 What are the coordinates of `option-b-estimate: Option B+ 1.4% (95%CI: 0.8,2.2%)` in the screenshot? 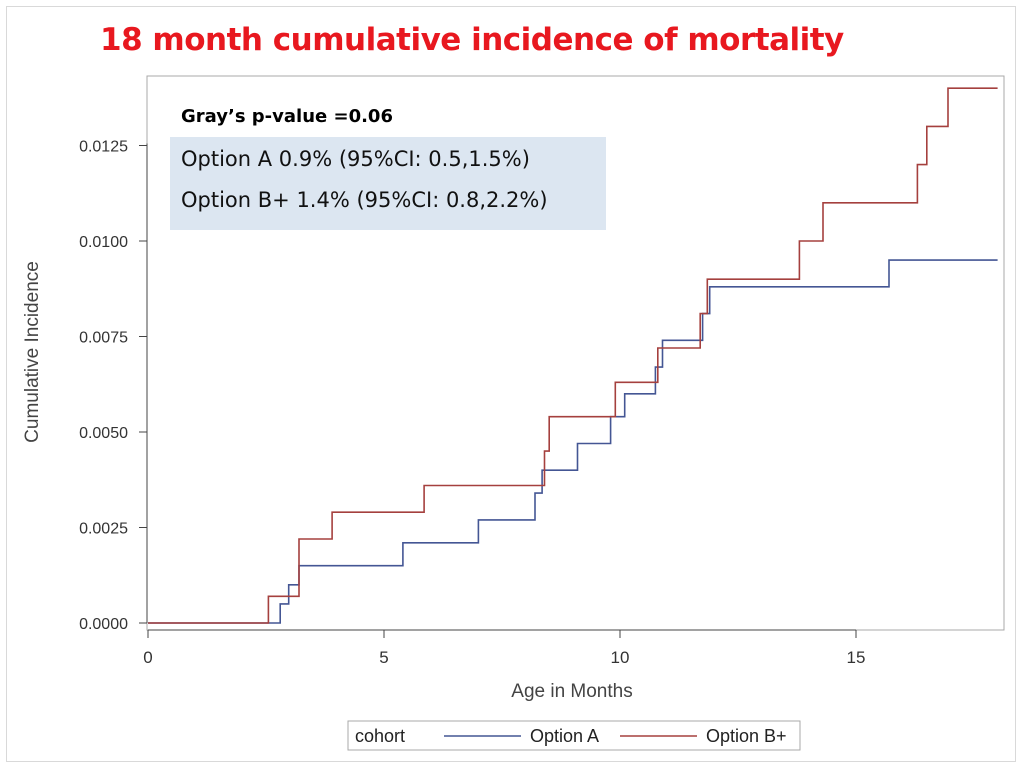 It's located at (364, 200).